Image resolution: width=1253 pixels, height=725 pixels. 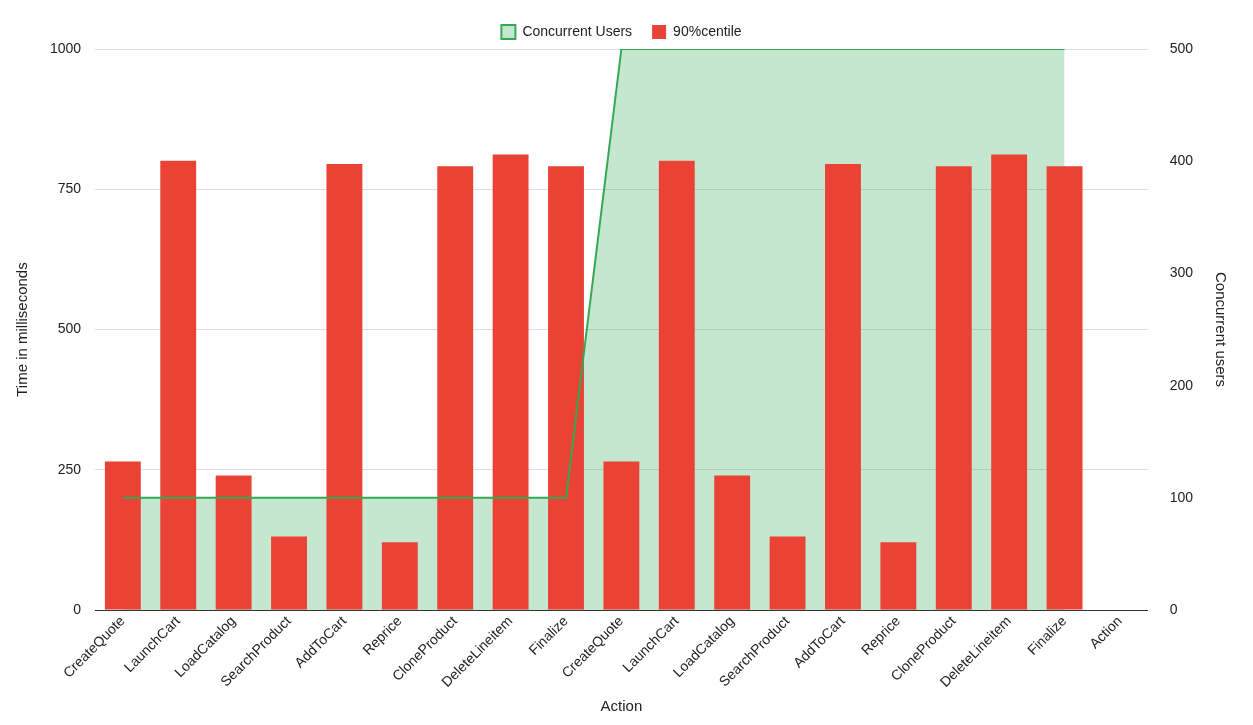 What do you see at coordinates (1173, 608) in the screenshot?
I see `y2-tick-label: 0` at bounding box center [1173, 608].